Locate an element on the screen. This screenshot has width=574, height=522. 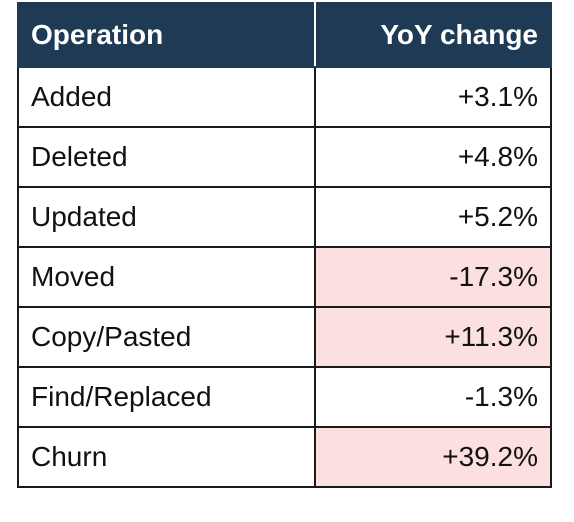
operation-cell: Copy/Pasted is located at coordinates (166, 337).